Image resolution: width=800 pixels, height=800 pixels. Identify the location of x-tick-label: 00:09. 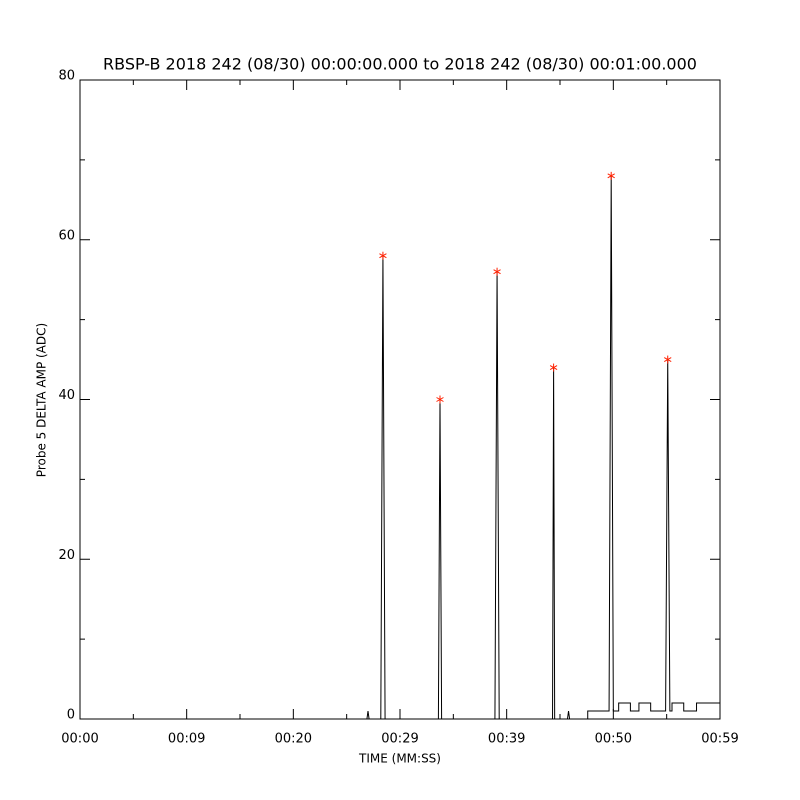
(186, 739).